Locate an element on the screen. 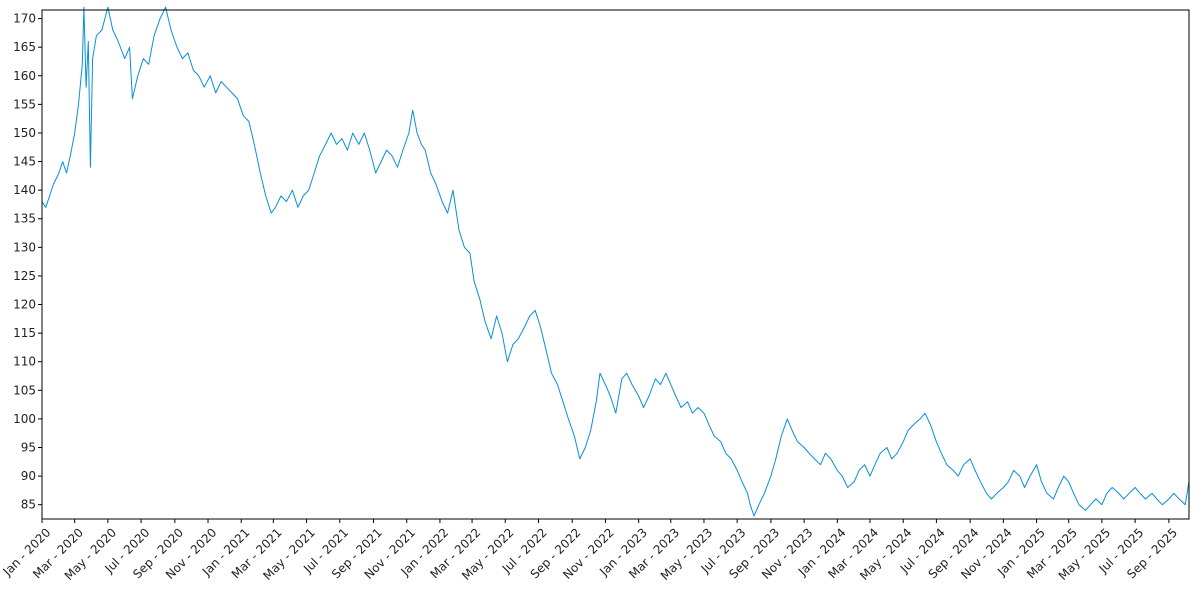 The image size is (1200, 600). y-tick-label: 170 is located at coordinates (24, 19).